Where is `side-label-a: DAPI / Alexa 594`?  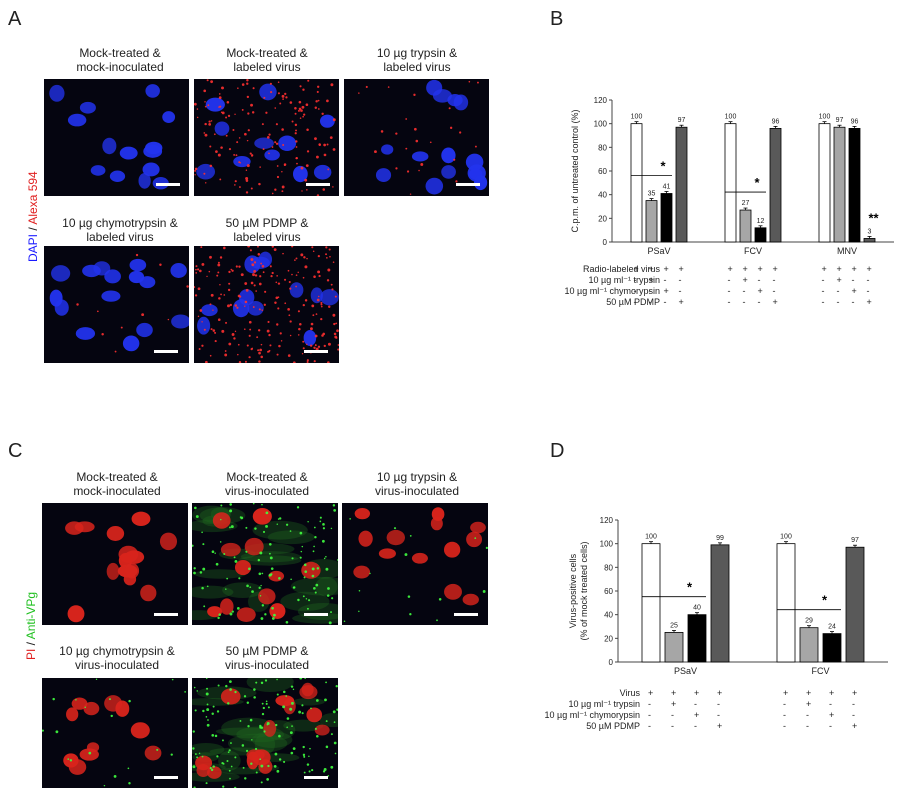 side-label-a: DAPI / Alexa 594 is located at coordinates (33, 216).